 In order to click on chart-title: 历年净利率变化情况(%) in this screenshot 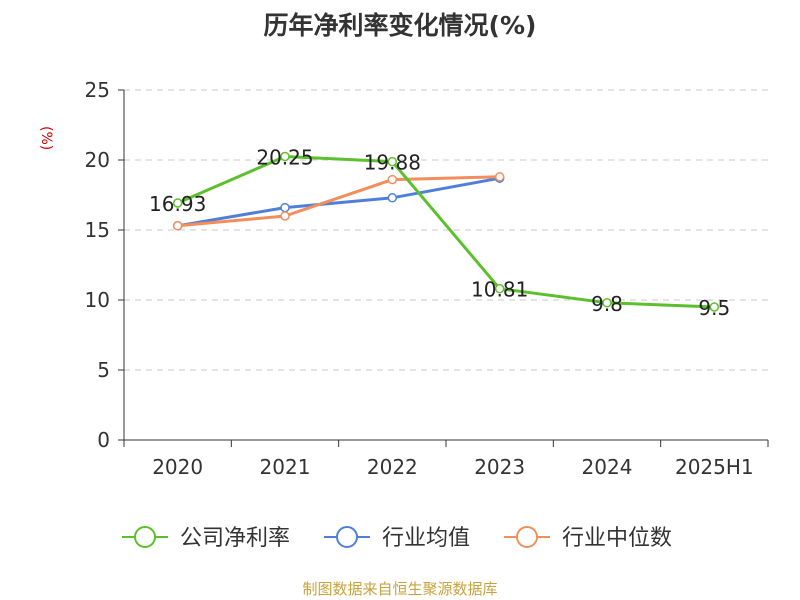, I will do `click(400, 25)`.